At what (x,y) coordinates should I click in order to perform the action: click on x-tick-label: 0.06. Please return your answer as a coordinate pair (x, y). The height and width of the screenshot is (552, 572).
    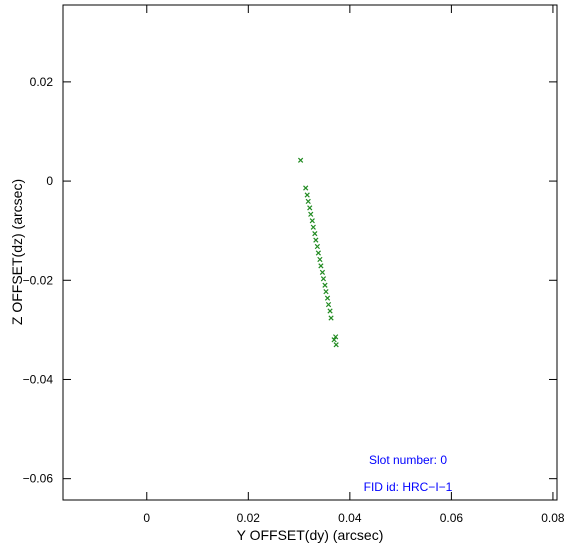
    Looking at the image, I should click on (452, 518).